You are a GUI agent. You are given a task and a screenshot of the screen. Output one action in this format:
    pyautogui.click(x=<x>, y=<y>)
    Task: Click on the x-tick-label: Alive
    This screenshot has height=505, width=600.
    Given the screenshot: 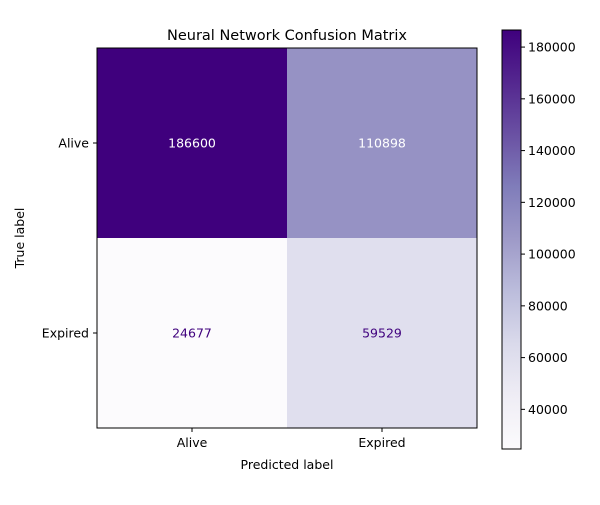 What is the action you would take?
    pyautogui.click(x=192, y=442)
    